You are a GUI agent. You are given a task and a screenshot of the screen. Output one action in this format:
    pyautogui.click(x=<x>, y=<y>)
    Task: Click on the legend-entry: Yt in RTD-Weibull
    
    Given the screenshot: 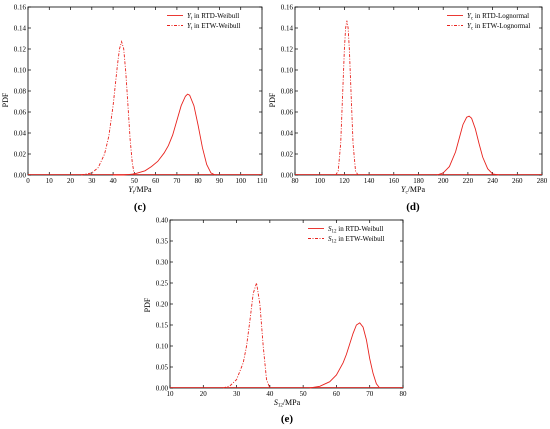 What is the action you would take?
    pyautogui.click(x=213, y=17)
    